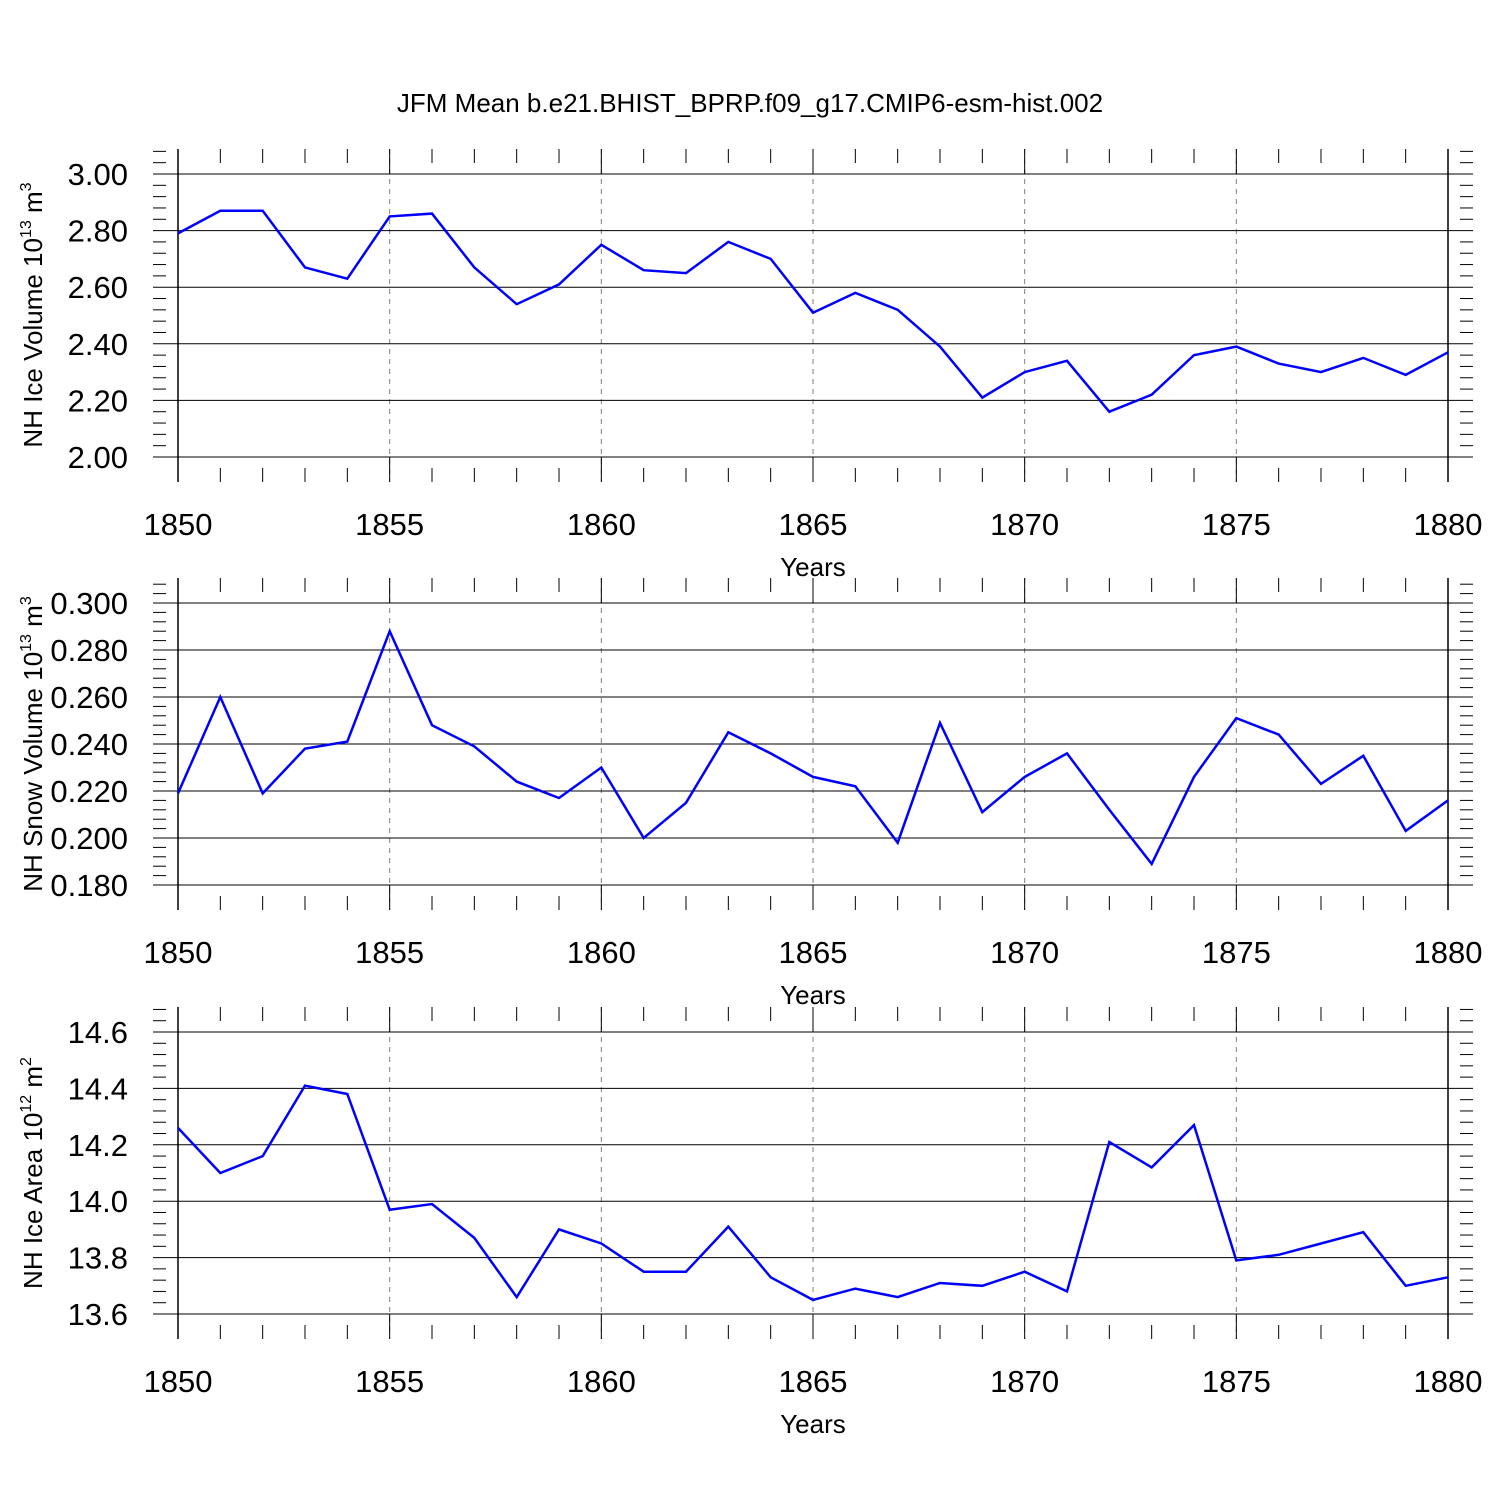 The image size is (1500, 1500). I want to click on y-tick-label: 0.300, so click(89, 603).